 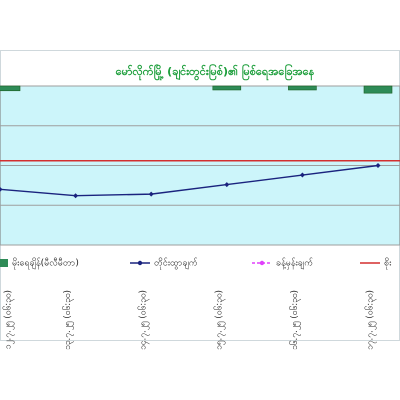 What do you see at coordinates (45, 264) in the screenshot?
I see `legend-label: မိုးရေချိန်(မီလီမီတာ)` at bounding box center [45, 264].